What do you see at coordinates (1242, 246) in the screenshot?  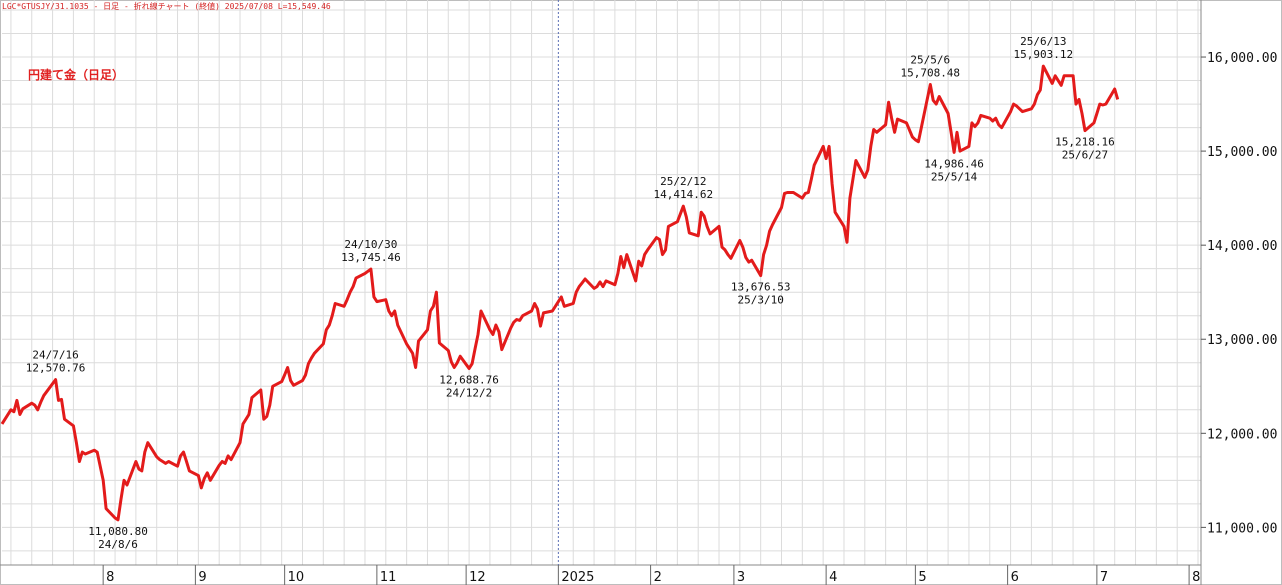 I see `y-tick-label: 14,000.00` at bounding box center [1242, 246].